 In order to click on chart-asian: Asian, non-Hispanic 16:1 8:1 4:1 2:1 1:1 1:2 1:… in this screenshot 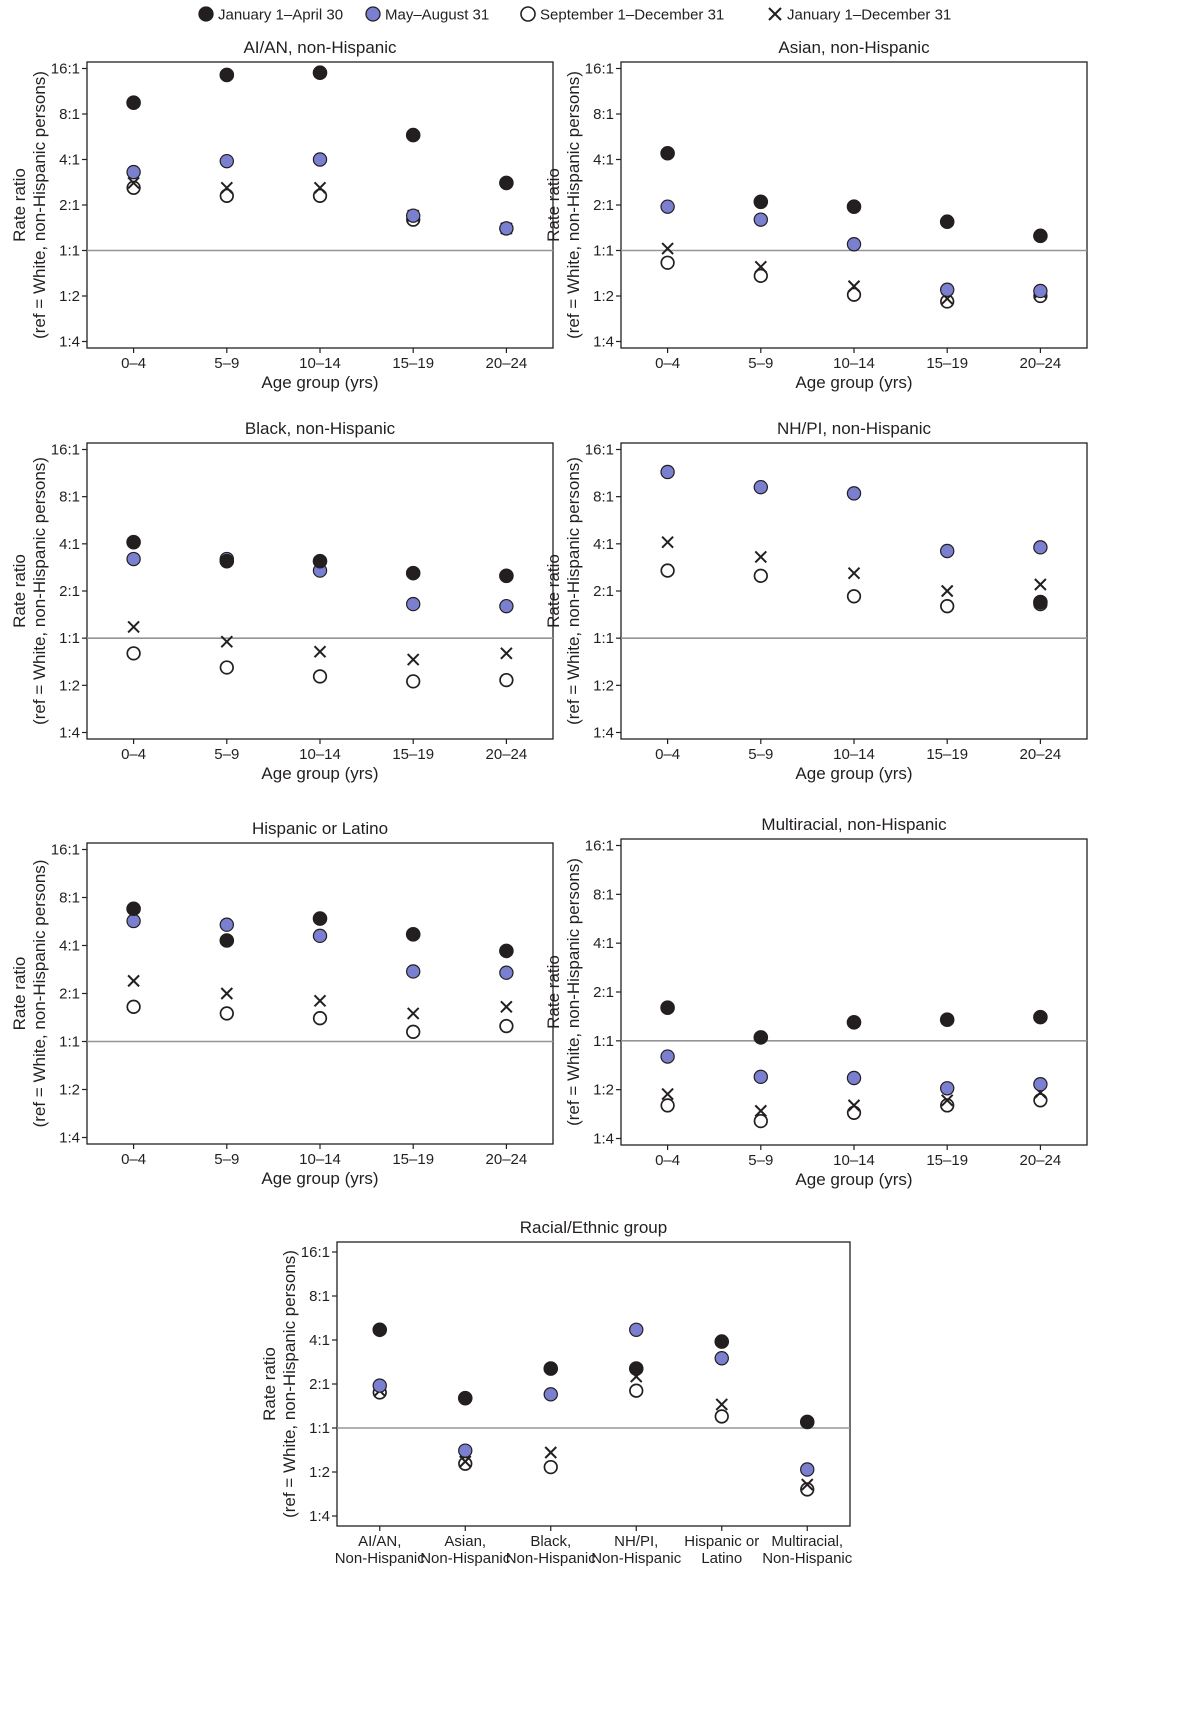, I will do `click(816, 215)`.